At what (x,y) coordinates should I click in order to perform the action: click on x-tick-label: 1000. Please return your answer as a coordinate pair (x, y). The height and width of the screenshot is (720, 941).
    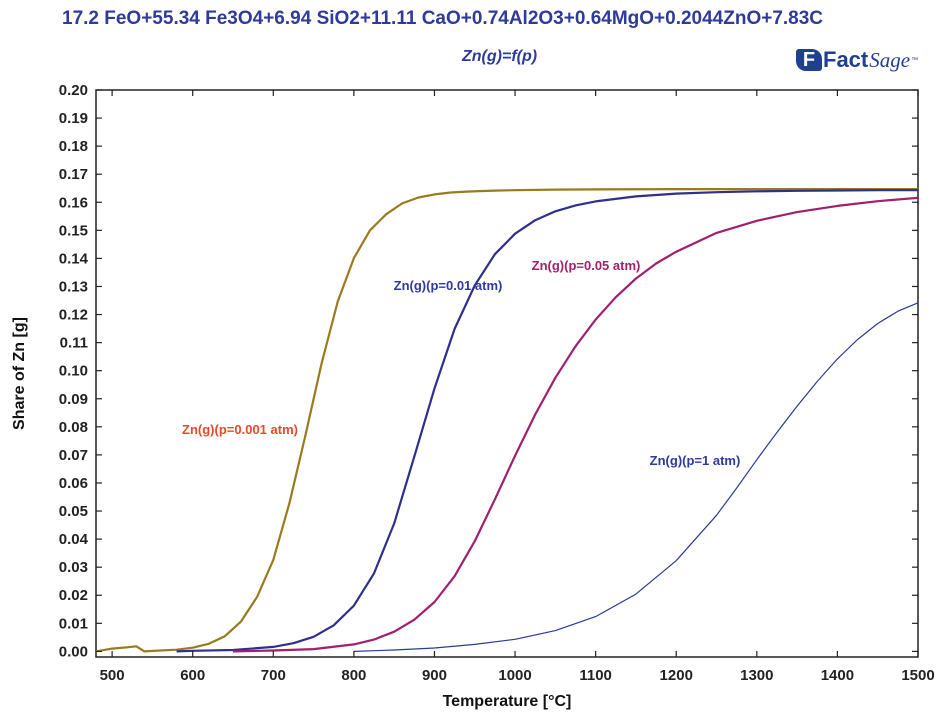
    Looking at the image, I should click on (514, 675).